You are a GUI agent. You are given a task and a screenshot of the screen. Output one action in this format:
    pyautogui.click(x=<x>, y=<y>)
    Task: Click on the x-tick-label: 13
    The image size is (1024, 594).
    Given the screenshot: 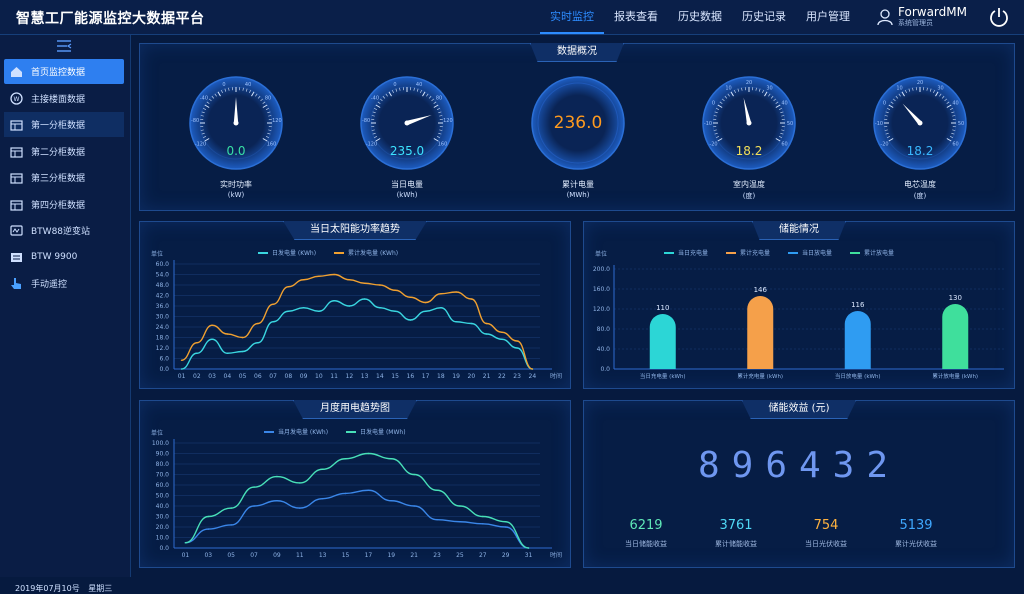 What is the action you would take?
    pyautogui.click(x=365, y=376)
    